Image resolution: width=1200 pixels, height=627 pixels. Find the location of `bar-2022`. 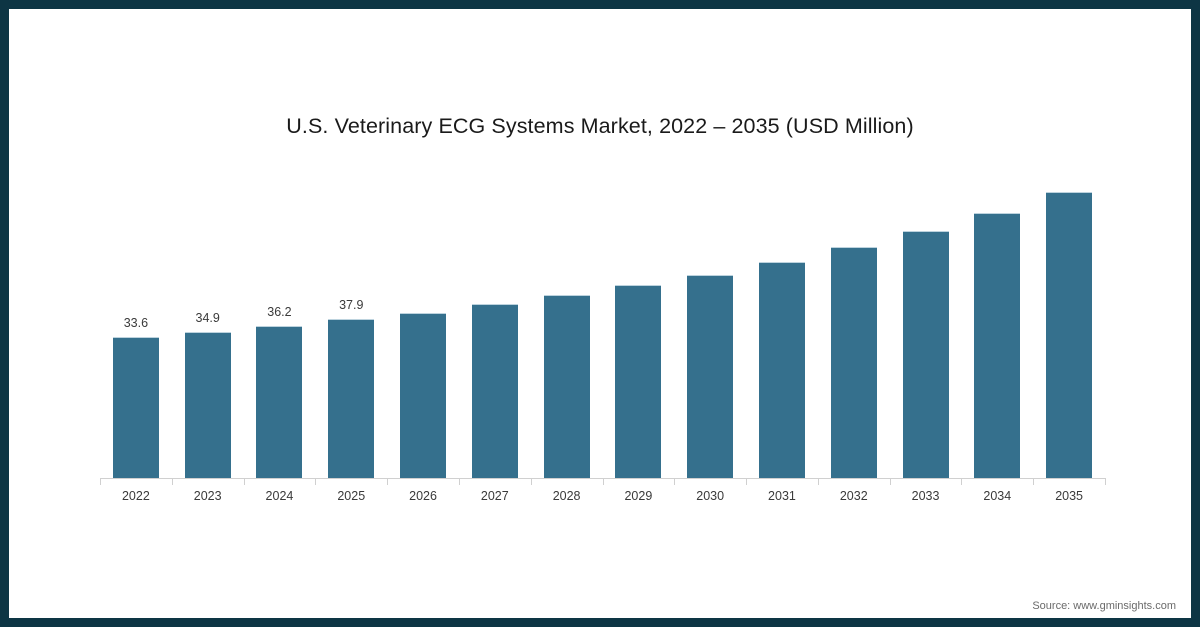

bar-2022 is located at coordinates (135, 407).